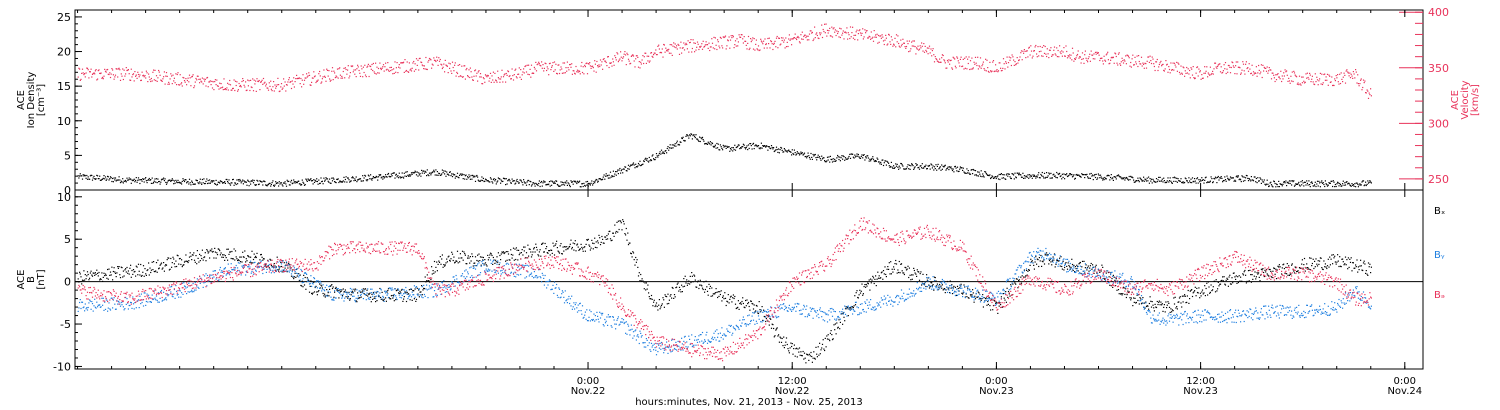  What do you see at coordinates (67, 190) in the screenshot?
I see `y-tick-label: 0` at bounding box center [67, 190].